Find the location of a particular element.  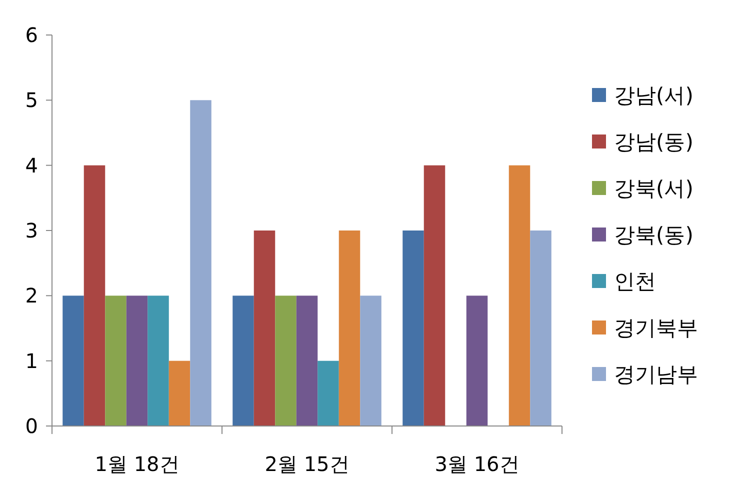

legend-label: 인천 is located at coordinates (635, 281).